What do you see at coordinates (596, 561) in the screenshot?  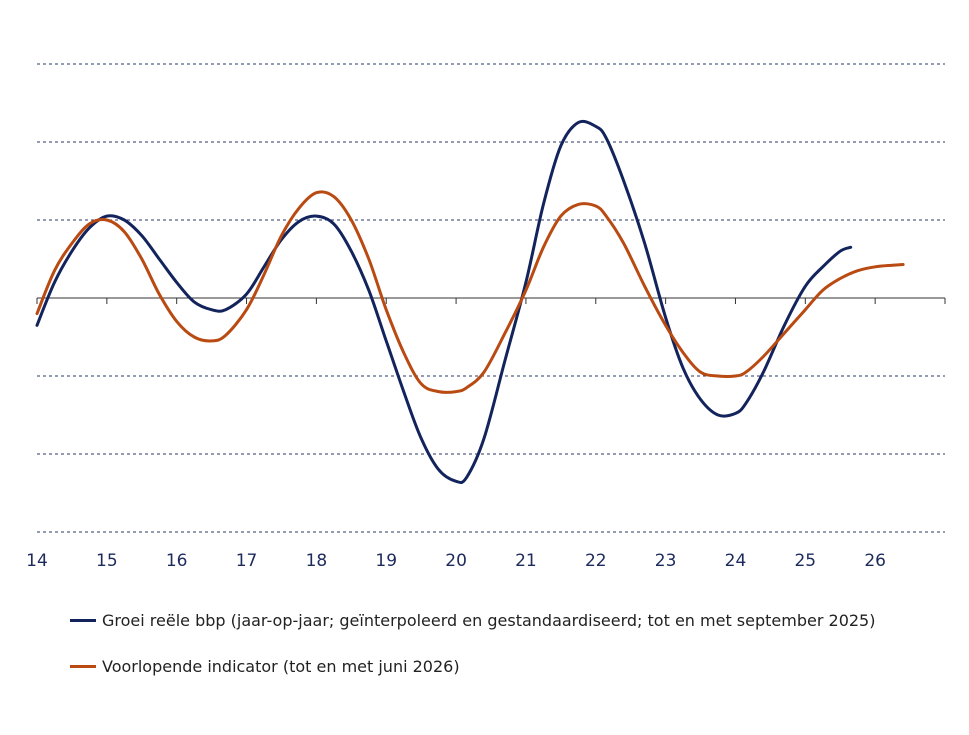 I see `x-tick-label: 22` at bounding box center [596, 561].